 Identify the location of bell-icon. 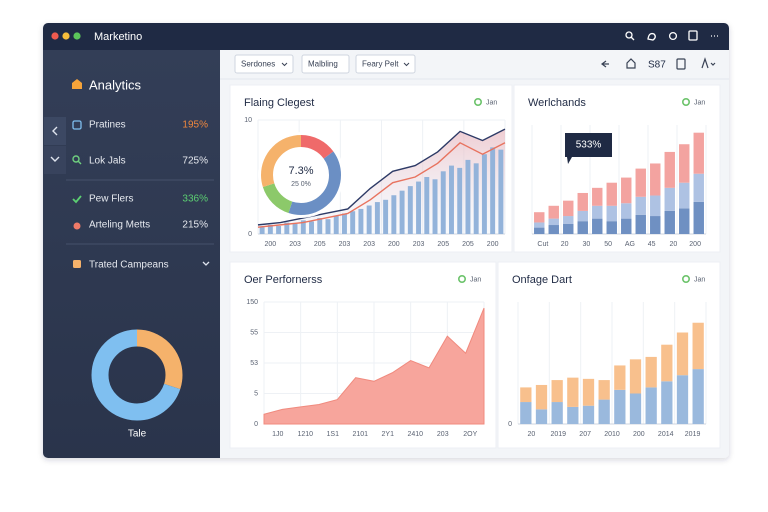
(651, 36).